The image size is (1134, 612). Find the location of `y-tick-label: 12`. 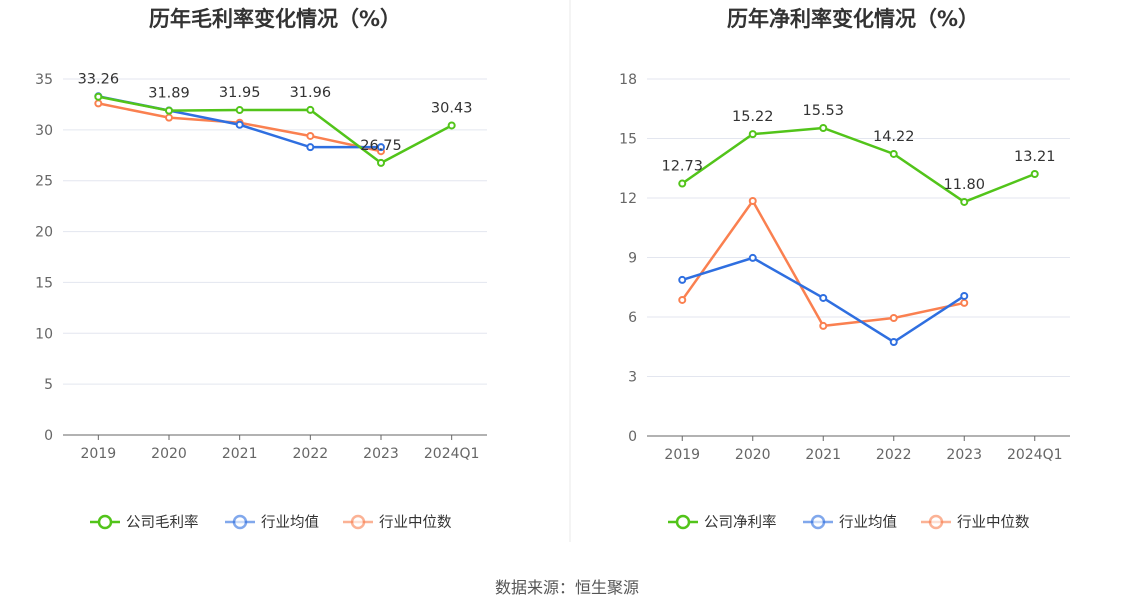

y-tick-label: 12 is located at coordinates (628, 199).